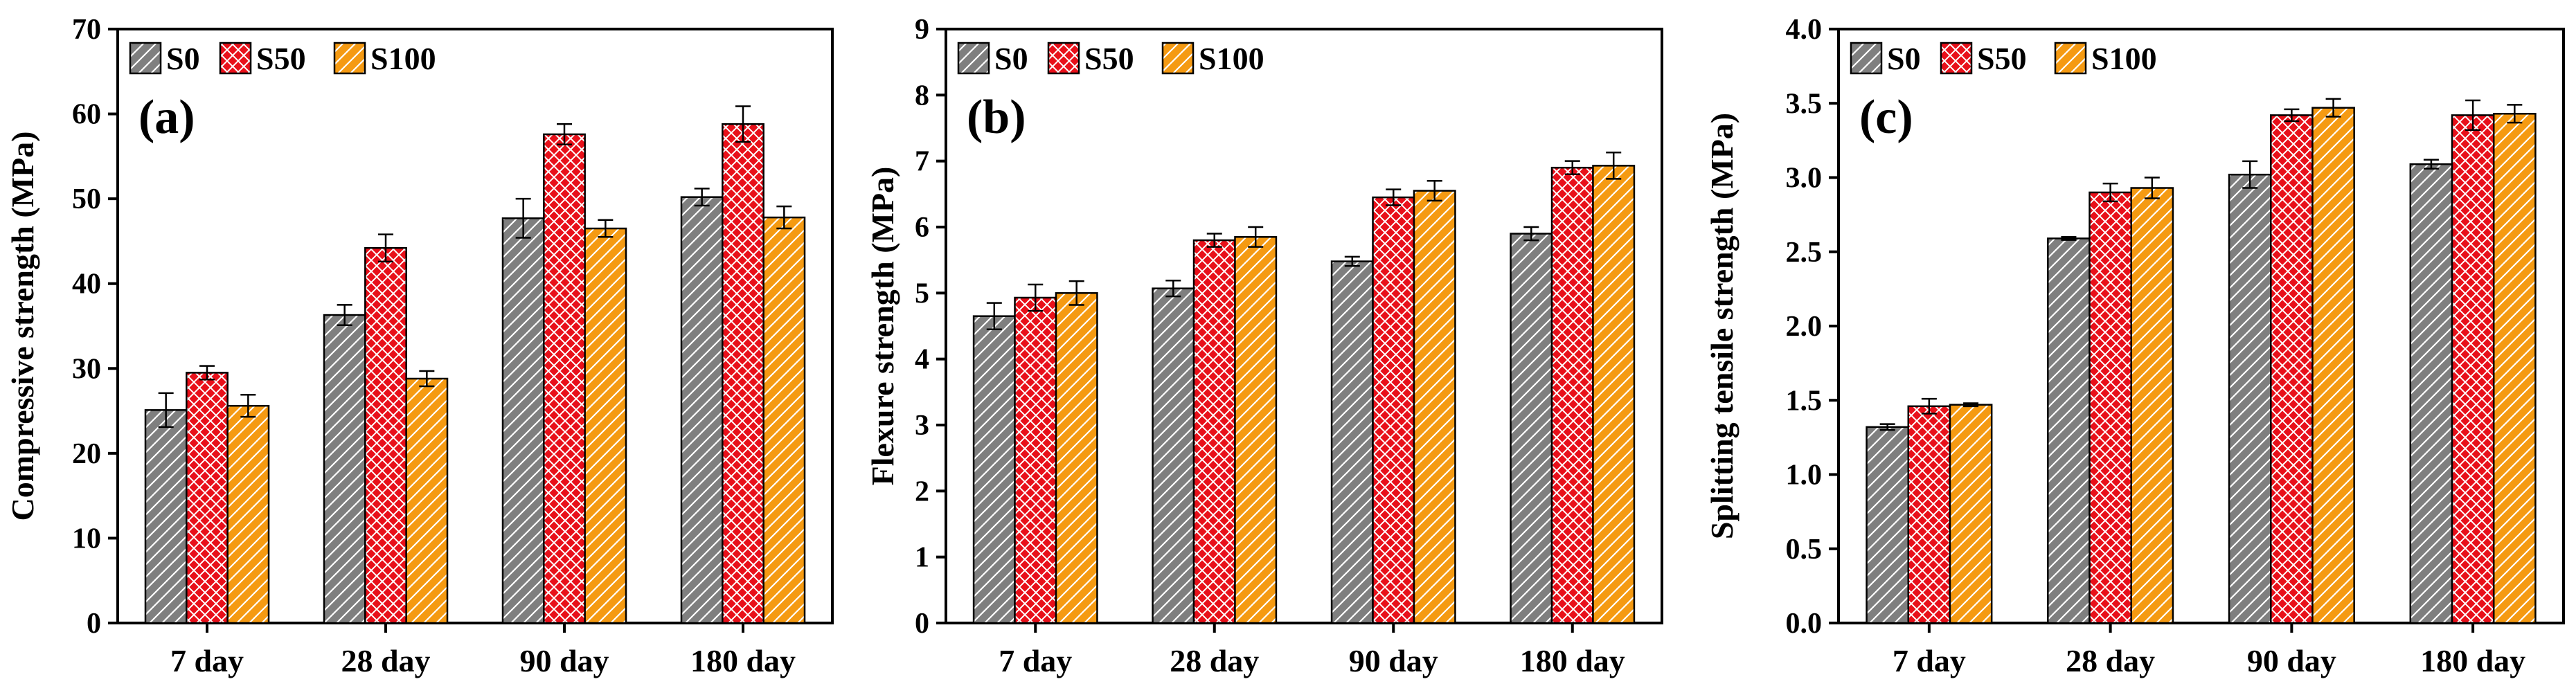  Describe the element at coordinates (1805, 253) in the screenshot. I see `y-tick-label: 2.5` at that location.